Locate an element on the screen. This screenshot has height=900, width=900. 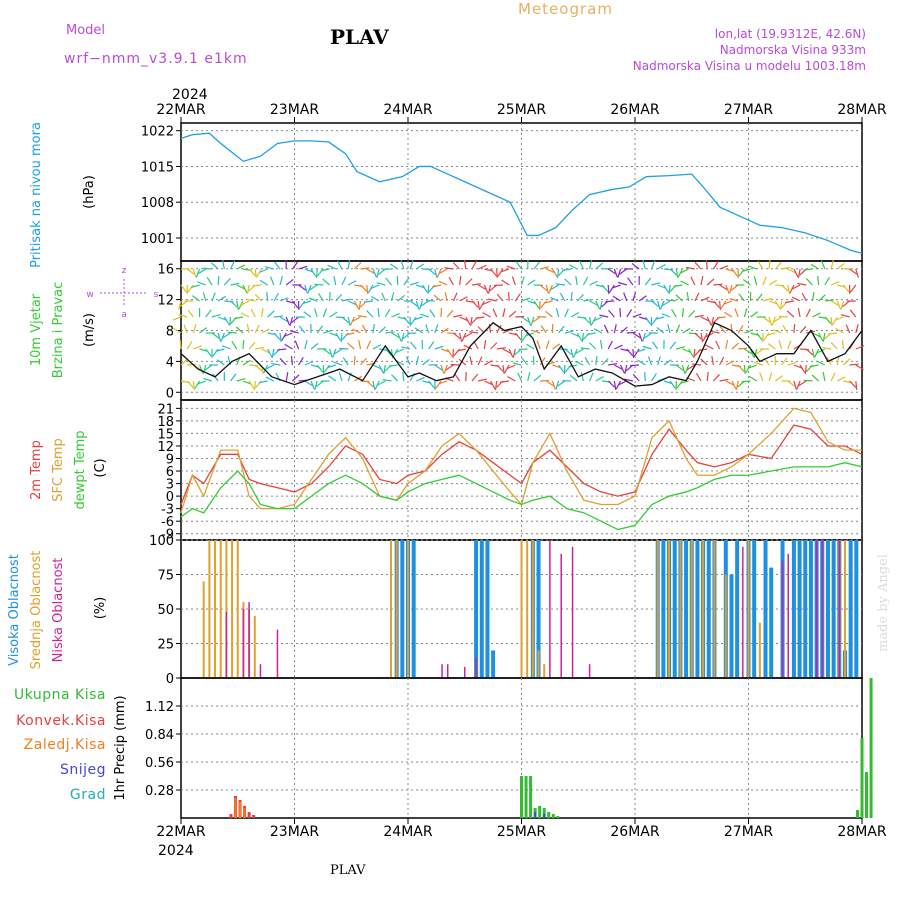
bar-ukupna-kisa is located at coordinates (871, 748).